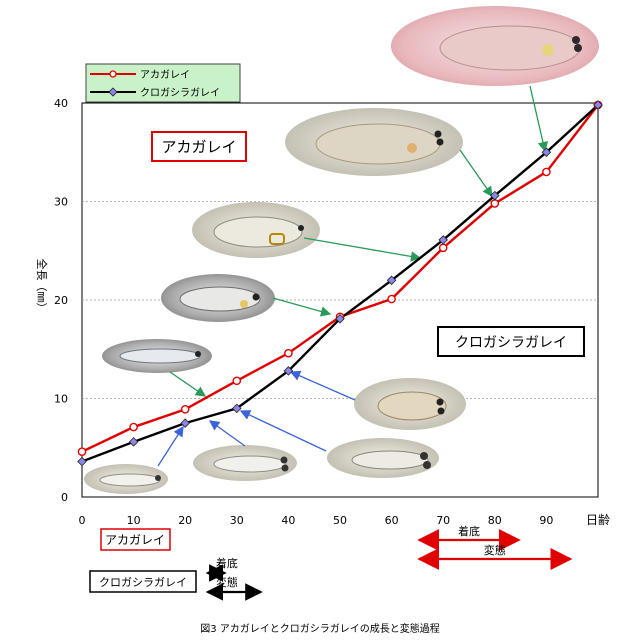  Describe the element at coordinates (495, 550) in the screenshot. I see `stage-label-1: 変態` at that location.